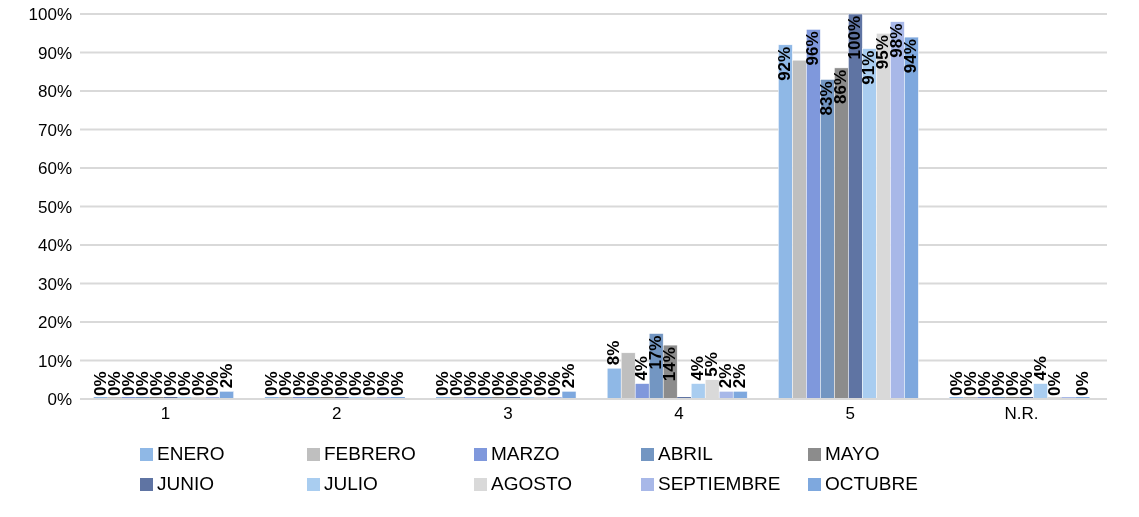 This screenshot has height=517, width=1139. Describe the element at coordinates (337, 414) in the screenshot. I see `x-tick-label: 2` at that location.